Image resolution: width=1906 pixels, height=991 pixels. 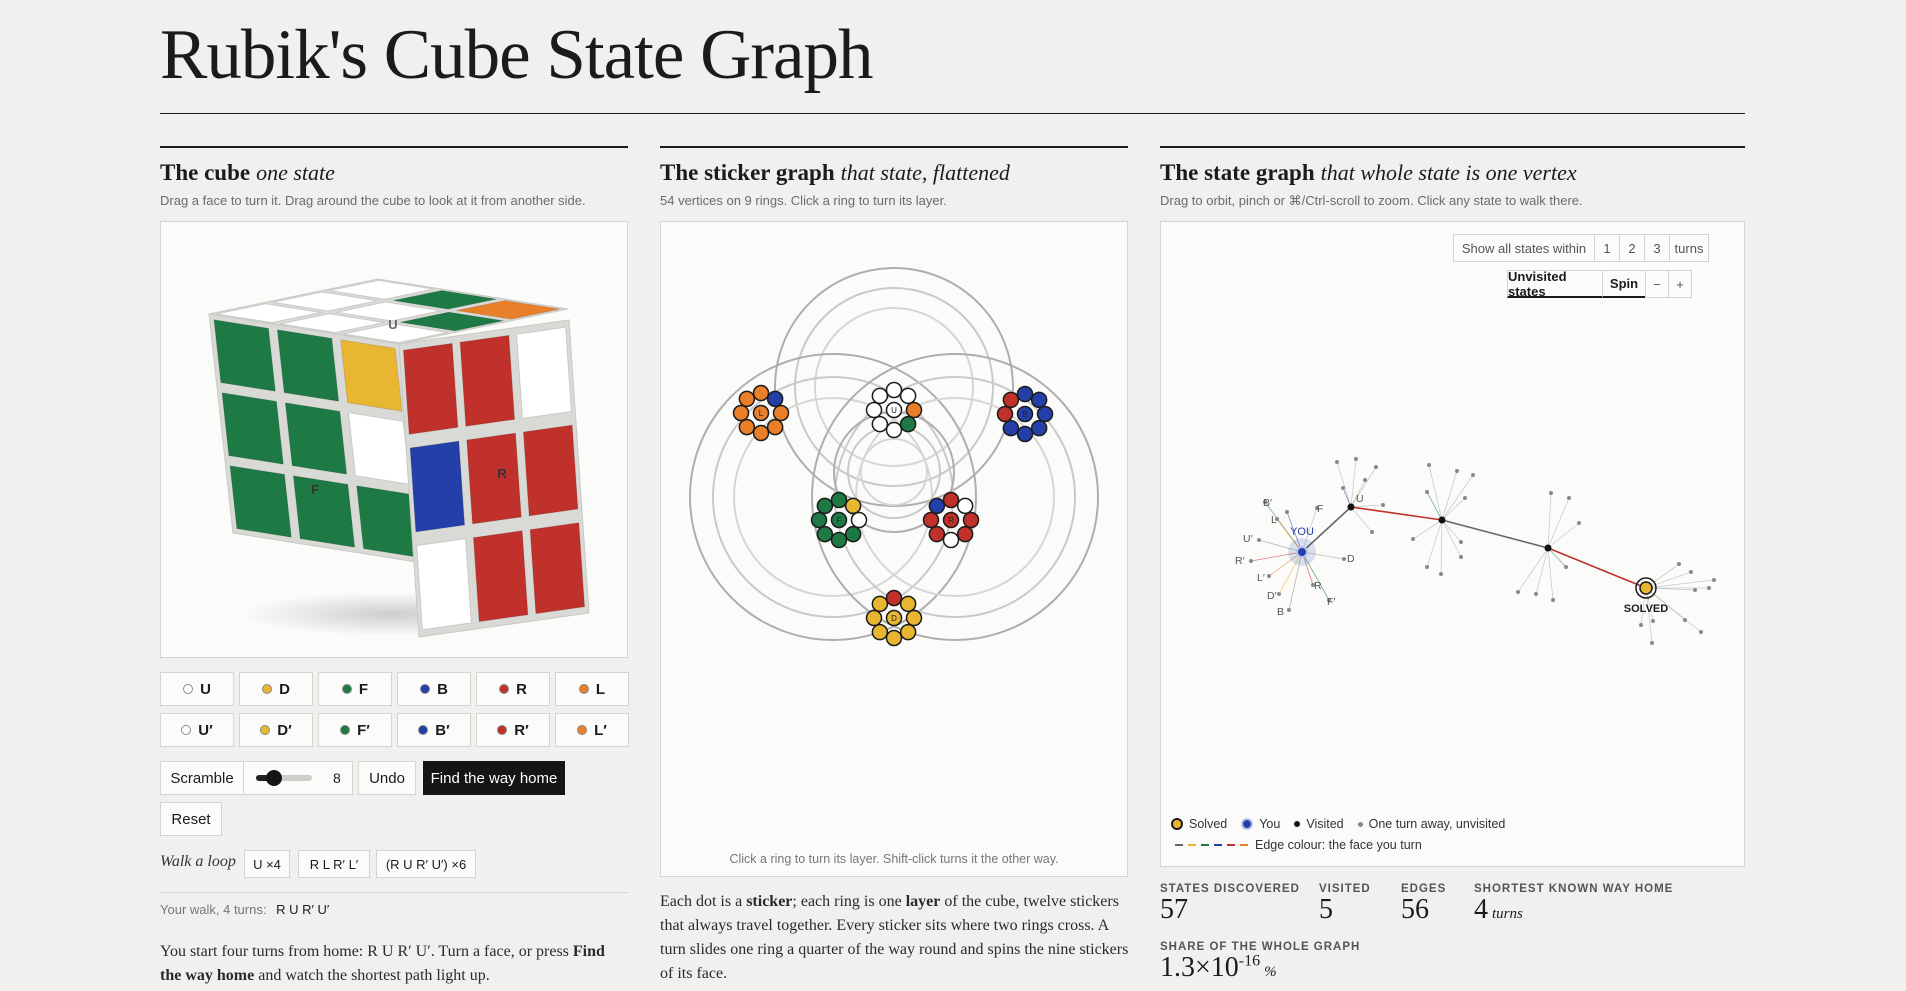 I want to click on loop-button-rlrl: R L R′ L′, so click(x=334, y=864).